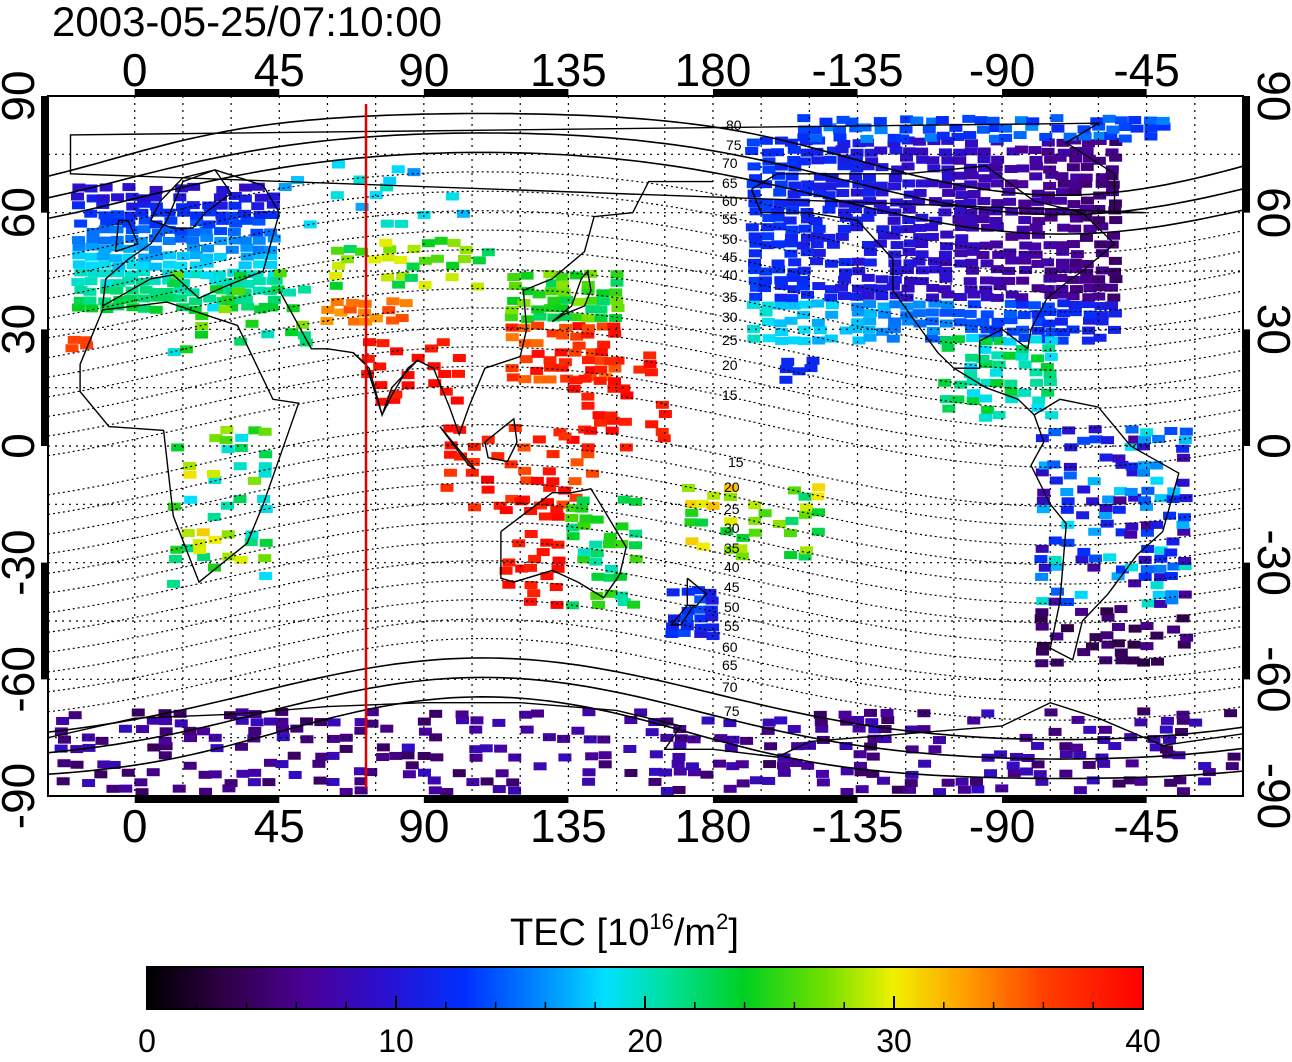 This screenshot has width=1292, height=1062. What do you see at coordinates (732, 528) in the screenshot?
I see `contour-label: 30` at bounding box center [732, 528].